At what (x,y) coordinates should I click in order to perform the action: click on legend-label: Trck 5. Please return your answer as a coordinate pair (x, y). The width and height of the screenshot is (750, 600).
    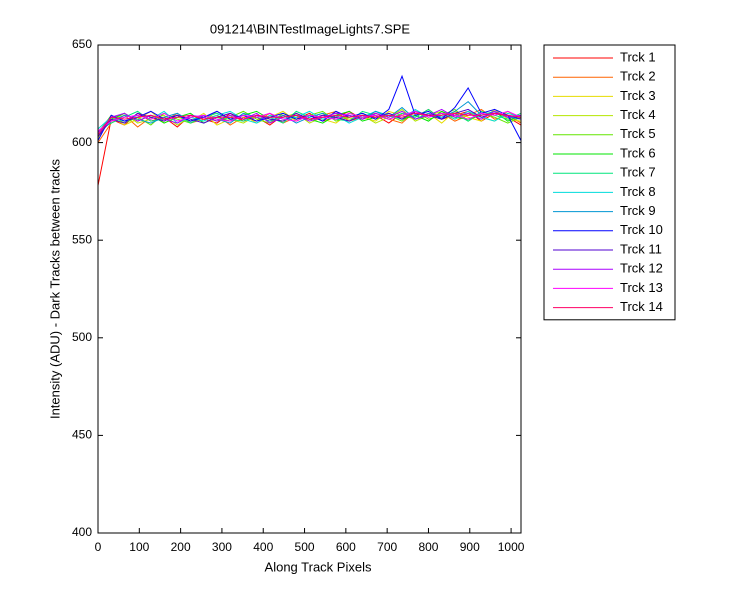
    Looking at the image, I should click on (638, 133).